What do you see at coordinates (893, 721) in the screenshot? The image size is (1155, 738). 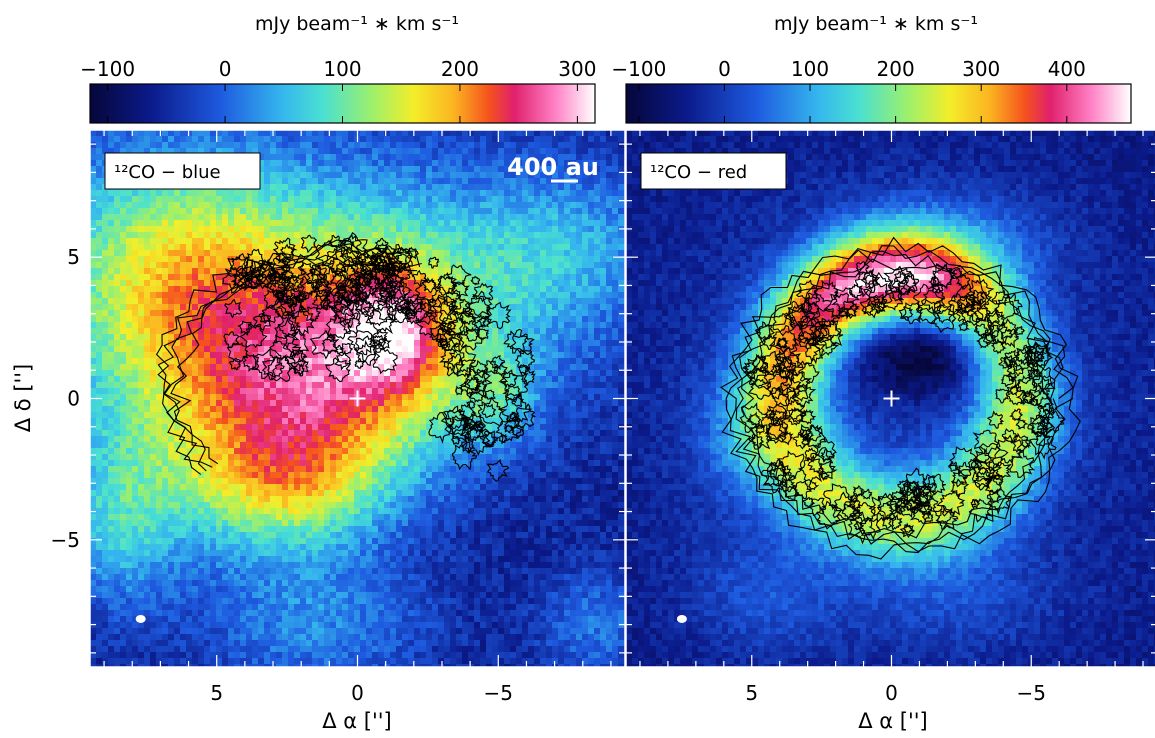 I see `right-x-axis-label: Δ α ['']` at bounding box center [893, 721].